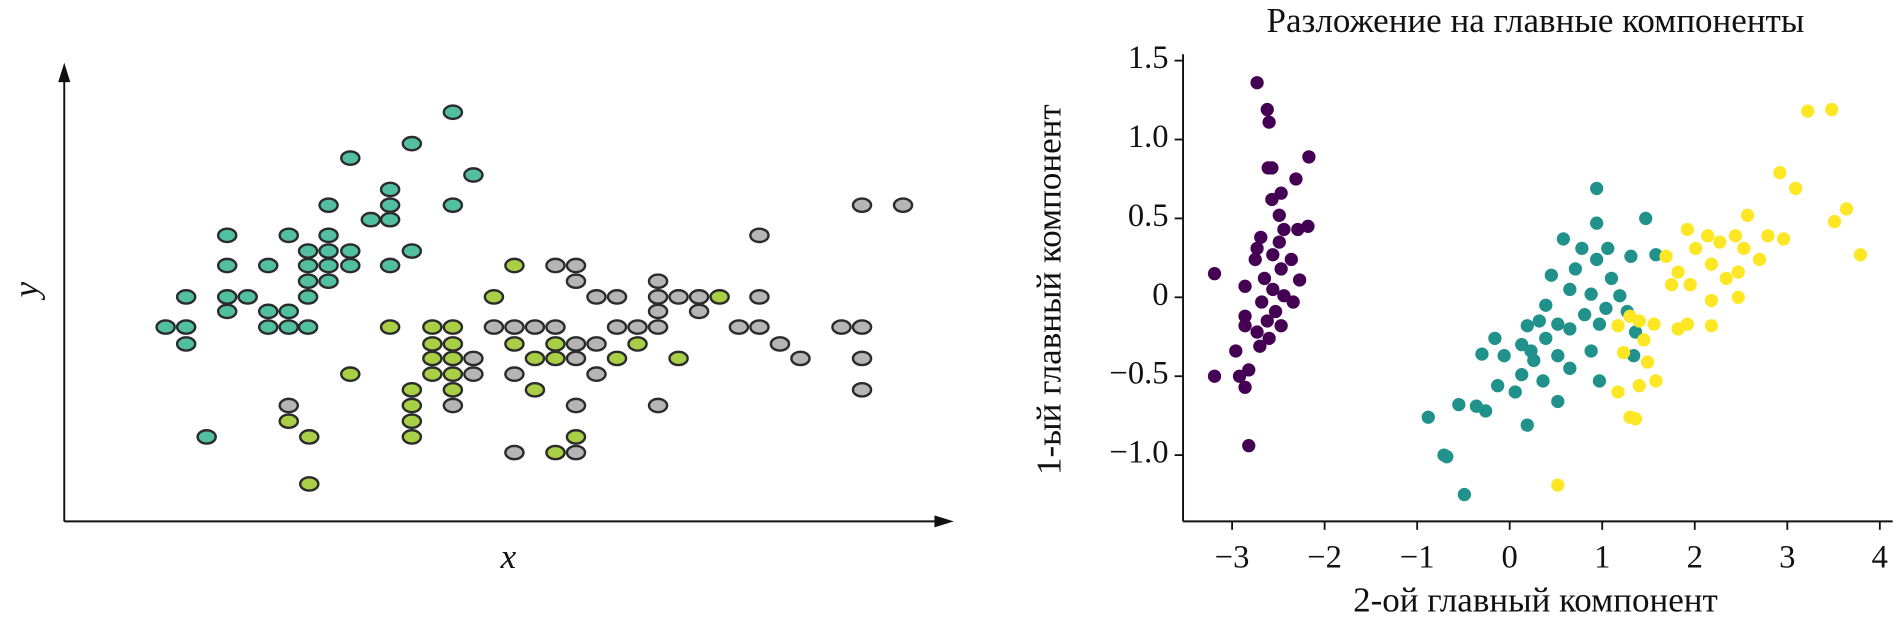 This screenshot has width=1893, height=630. I want to click on x-tick-label: −2, so click(1324, 557).